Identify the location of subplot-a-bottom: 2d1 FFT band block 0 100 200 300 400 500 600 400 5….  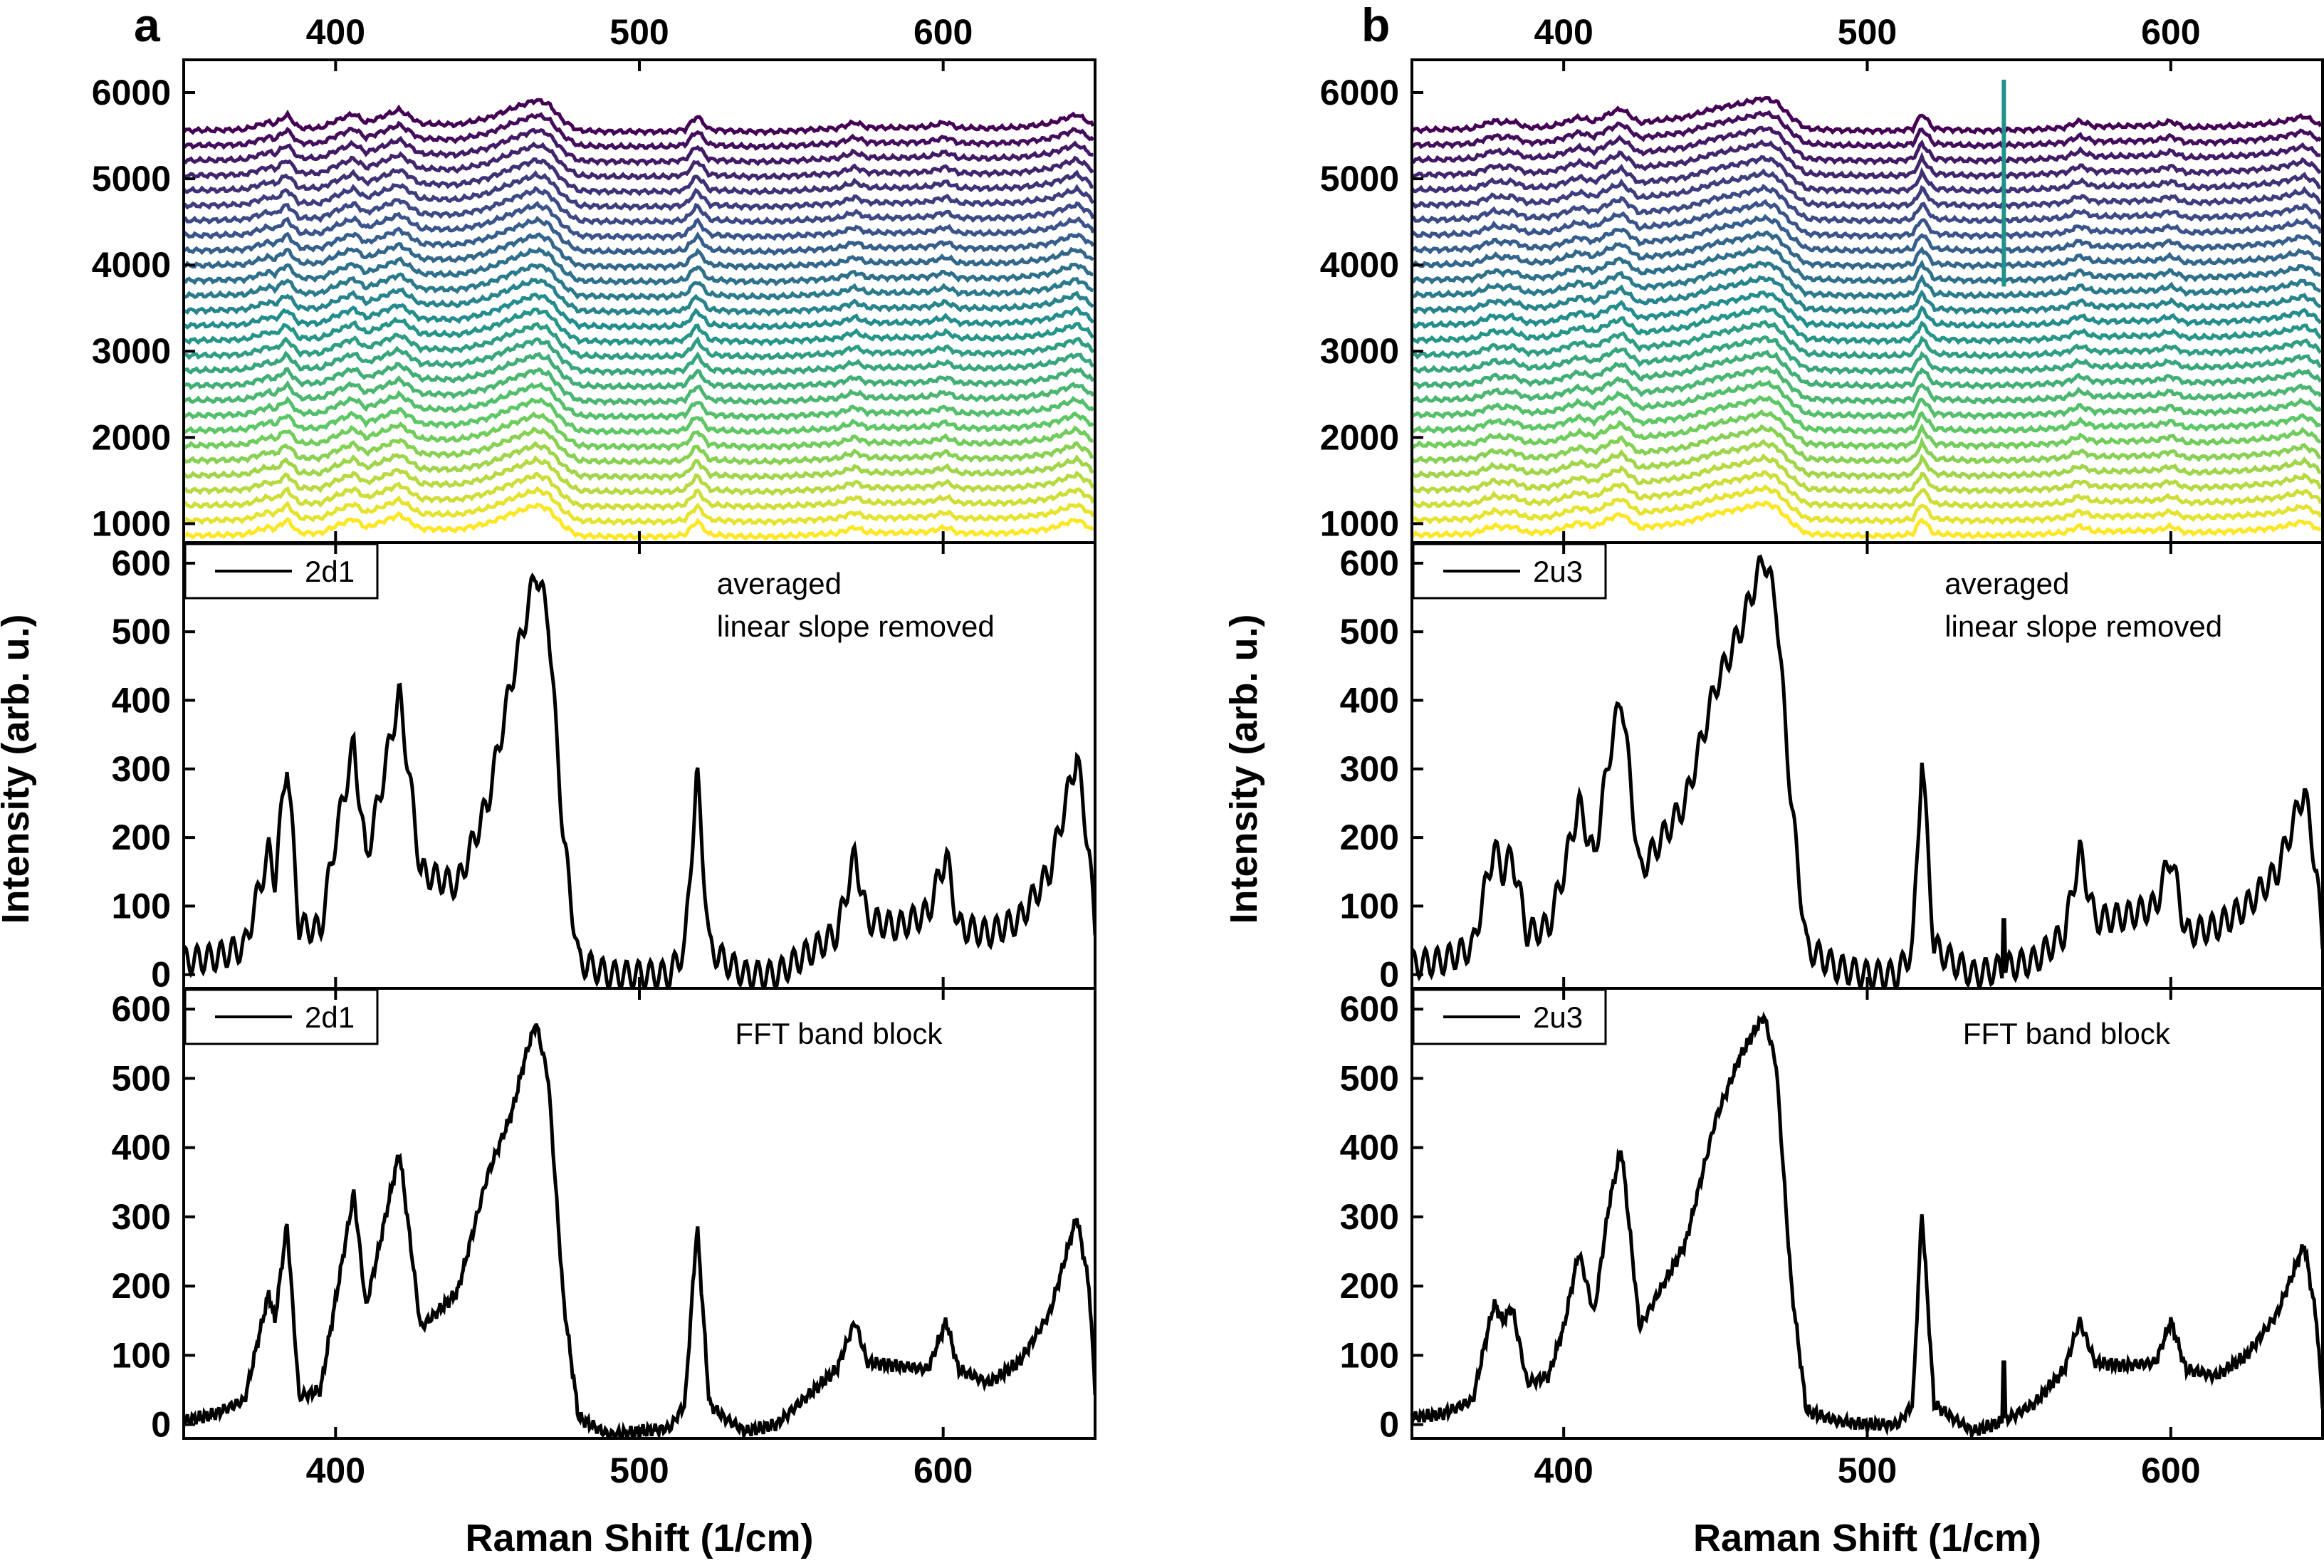
(604, 1238).